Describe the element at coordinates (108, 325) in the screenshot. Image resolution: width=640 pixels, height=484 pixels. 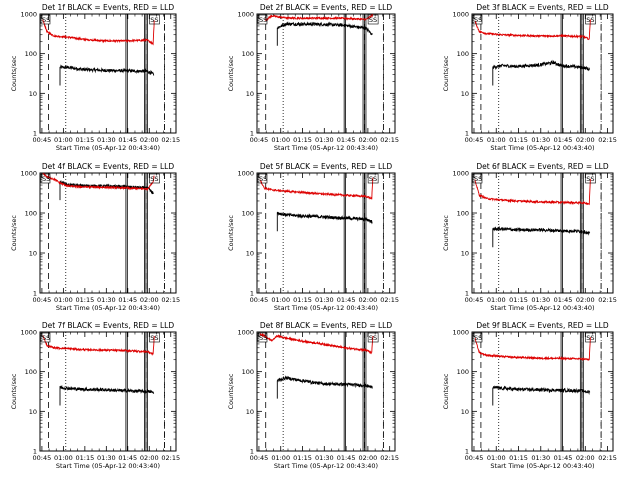
I see `panel-title: Det 7f BLACK = Events, RED = LLD` at that location.